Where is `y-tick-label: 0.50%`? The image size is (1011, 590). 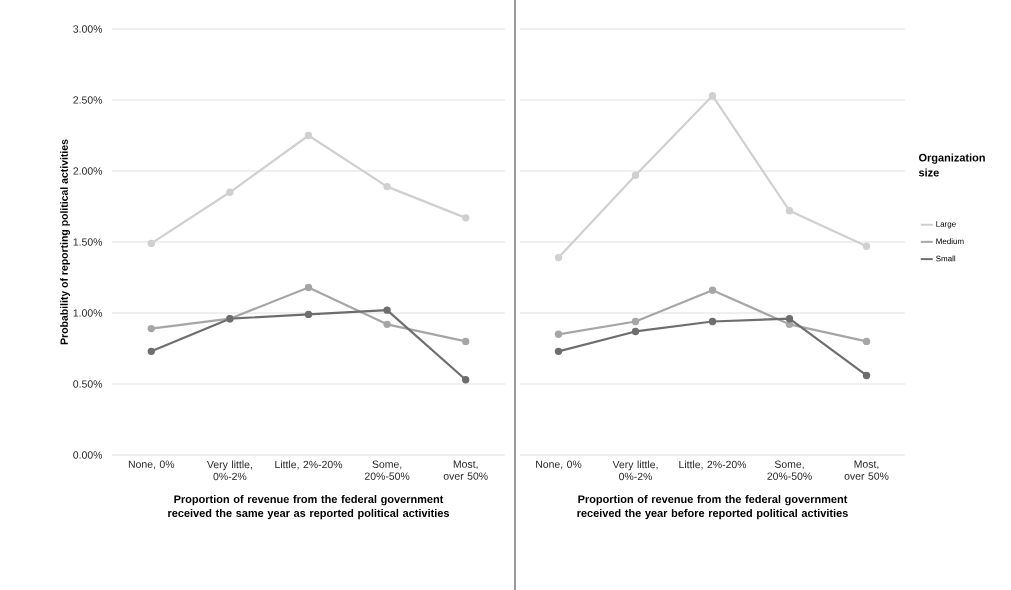
y-tick-label: 0.50% is located at coordinates (88, 384).